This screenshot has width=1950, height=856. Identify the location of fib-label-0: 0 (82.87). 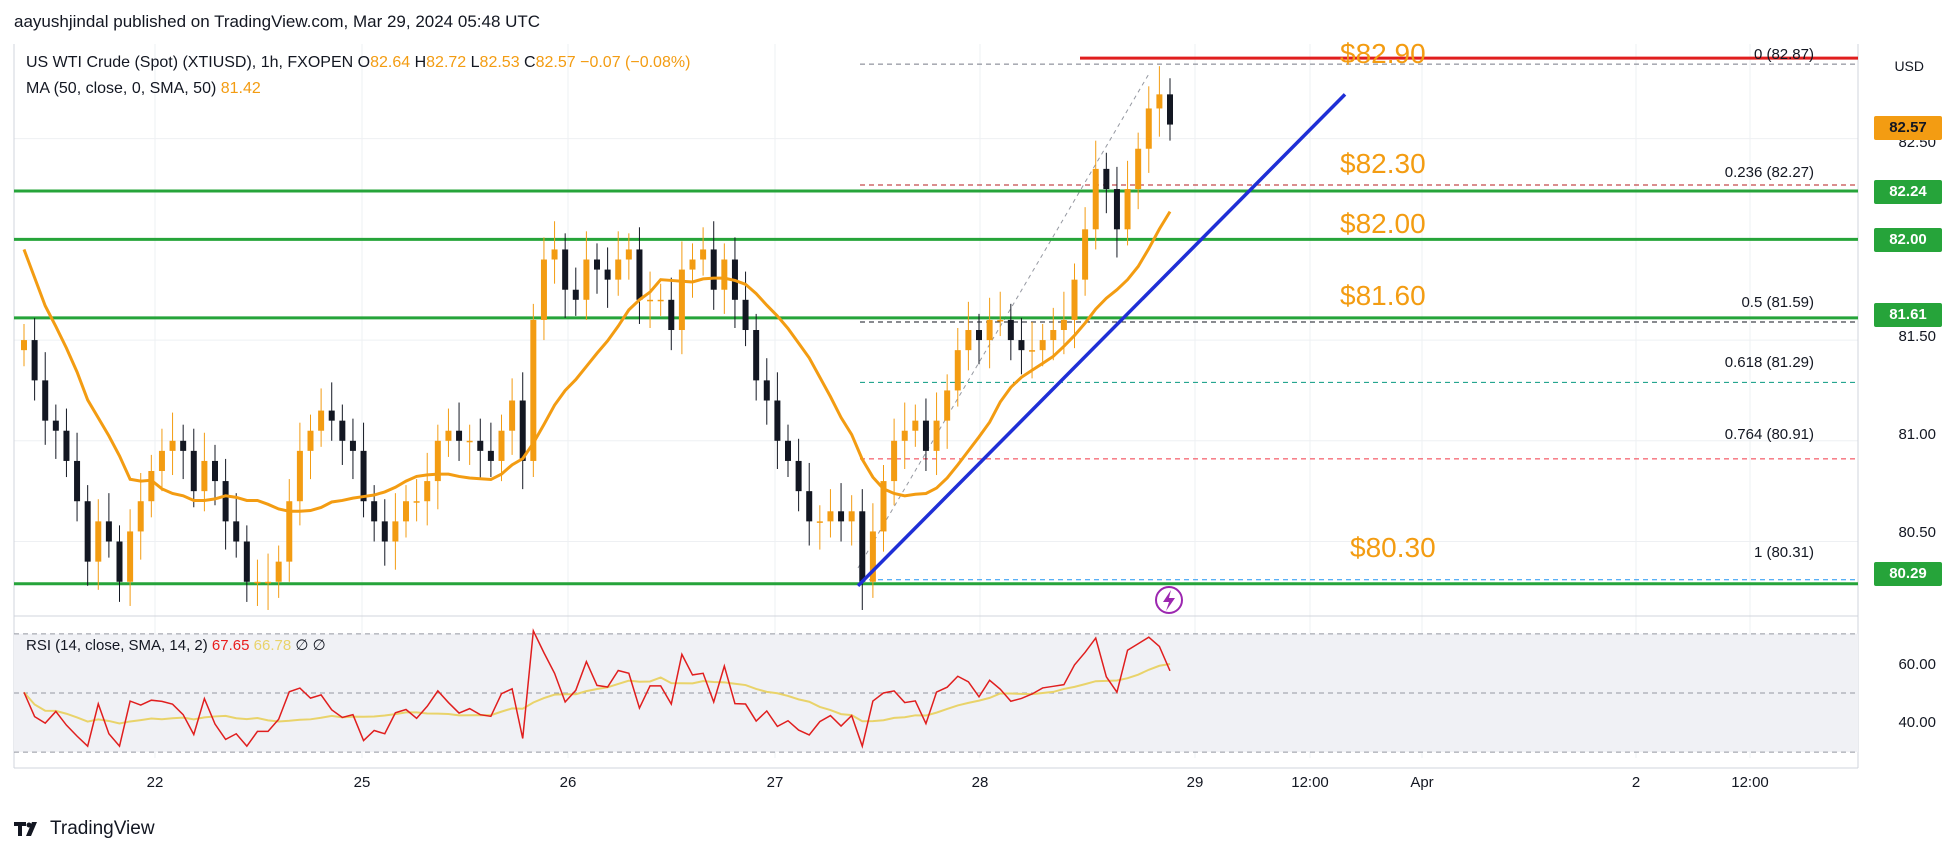
(1783, 54).